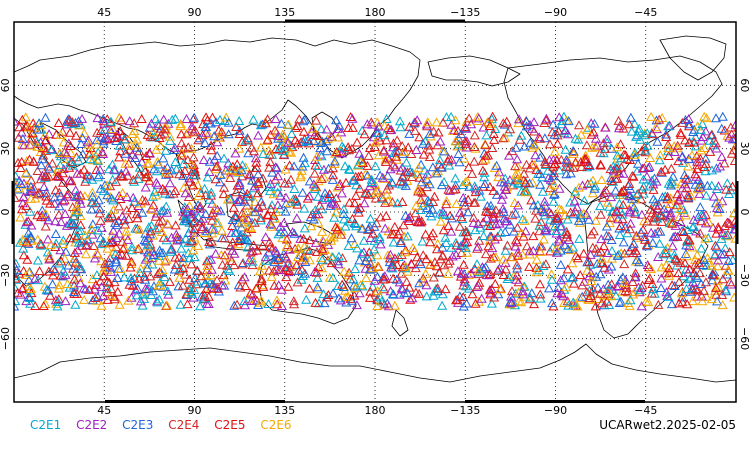  I want to click on bottom-lon-tick-label: 180, so click(375, 410).